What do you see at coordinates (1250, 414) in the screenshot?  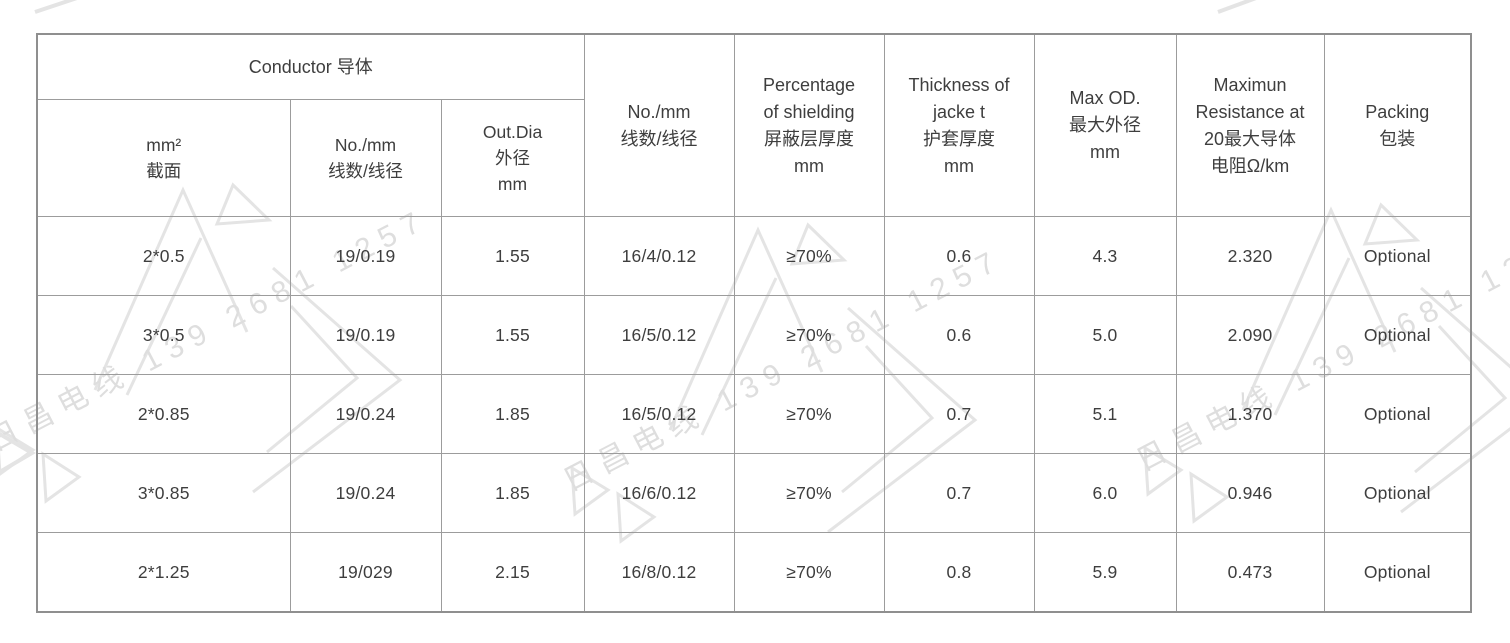 I see `table-cell: 1.370` at bounding box center [1250, 414].